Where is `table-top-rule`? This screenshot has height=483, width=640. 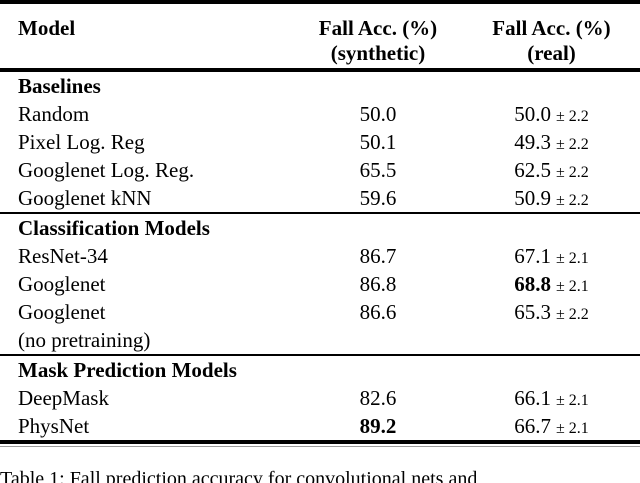
table-top-rule is located at coordinates (320, 2).